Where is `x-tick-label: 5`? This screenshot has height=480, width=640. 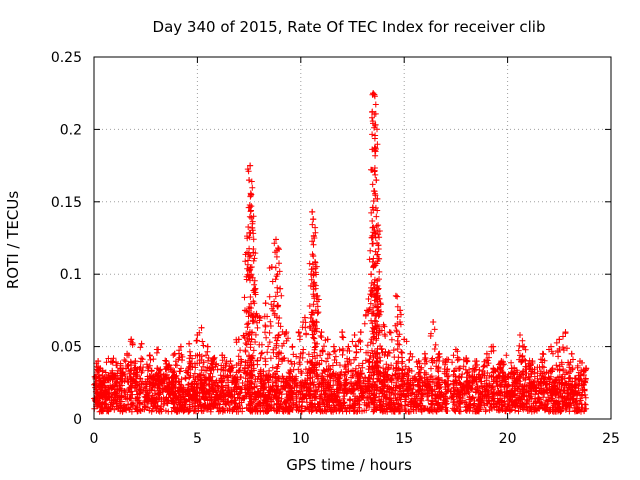
x-tick-label: 5 is located at coordinates (197, 439).